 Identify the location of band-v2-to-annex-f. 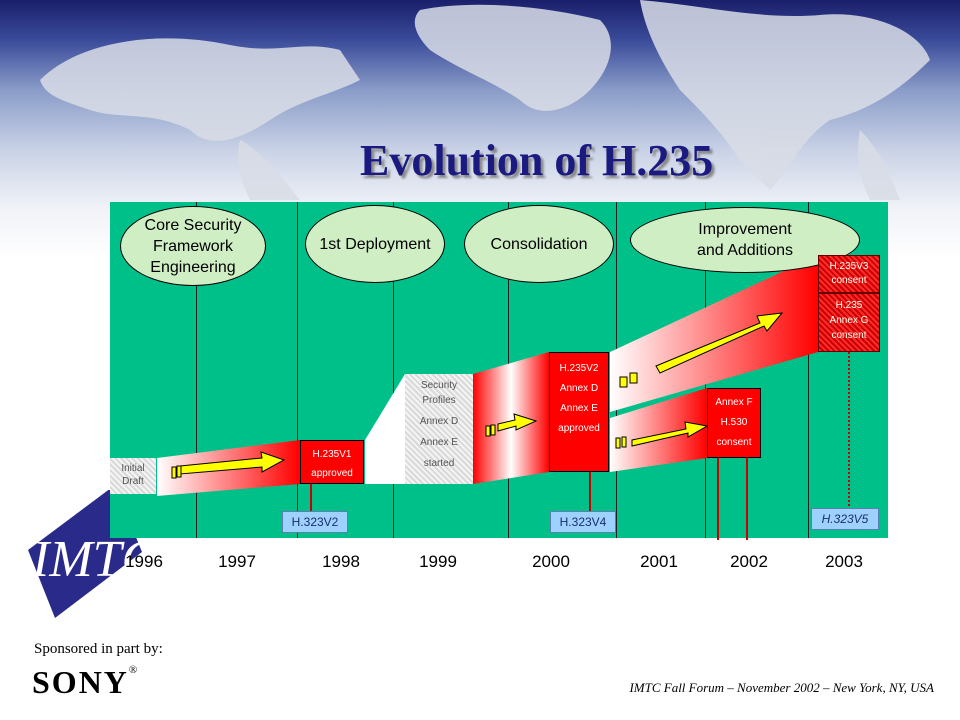
(658, 430).